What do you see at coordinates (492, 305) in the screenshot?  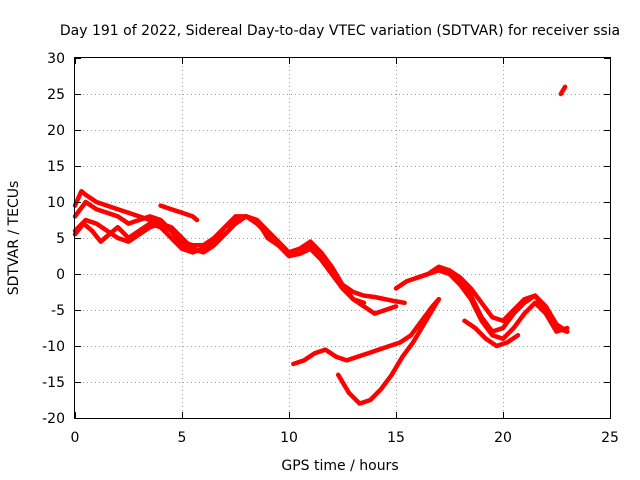 I see `series-line-track-h` at bounding box center [492, 305].